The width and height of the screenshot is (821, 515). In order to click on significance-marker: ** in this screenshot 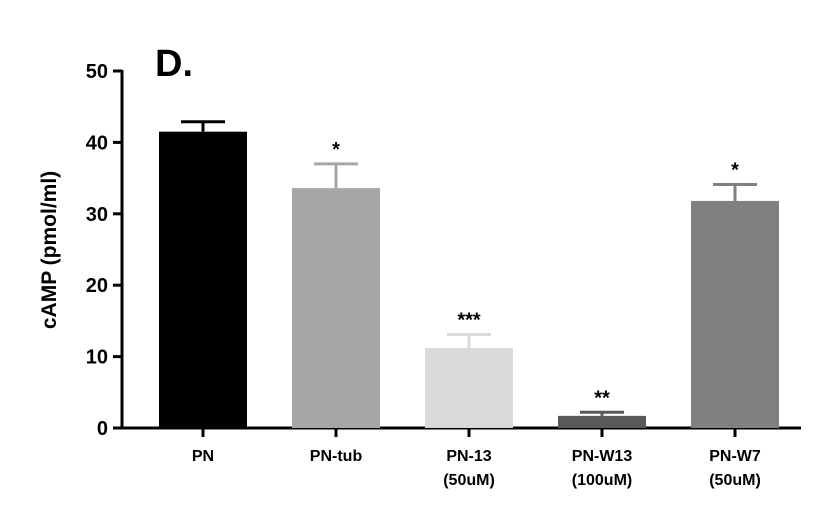, I will do `click(602, 398)`.